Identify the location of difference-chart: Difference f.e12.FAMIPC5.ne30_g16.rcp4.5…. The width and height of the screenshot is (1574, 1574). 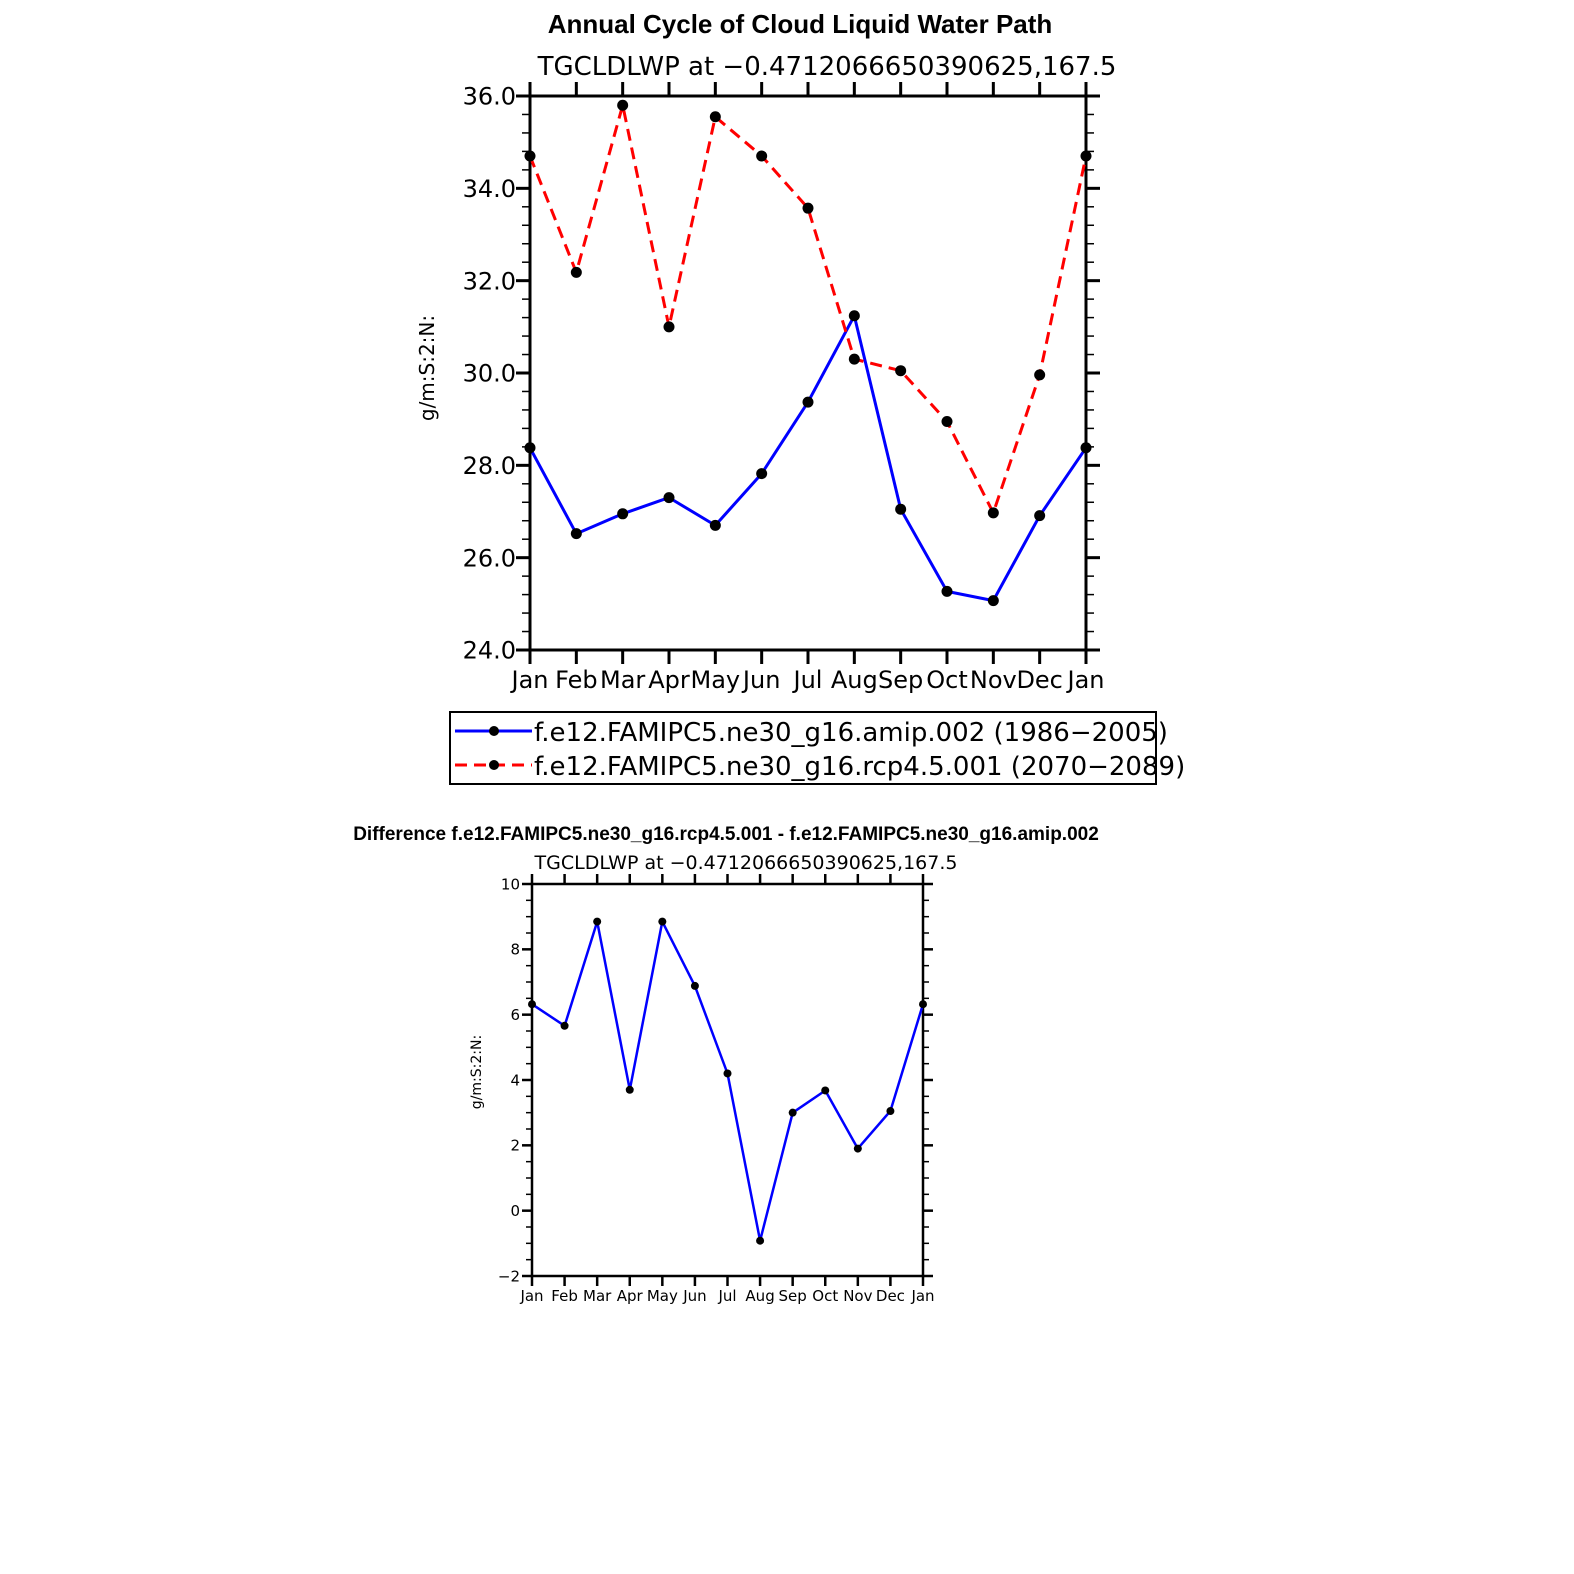
(726, 1064).